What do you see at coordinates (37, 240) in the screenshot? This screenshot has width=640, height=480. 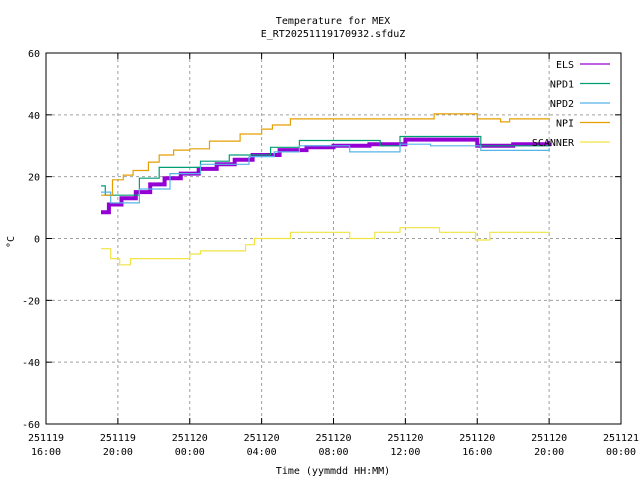 I see `y-tick-label: 0` at bounding box center [37, 240].